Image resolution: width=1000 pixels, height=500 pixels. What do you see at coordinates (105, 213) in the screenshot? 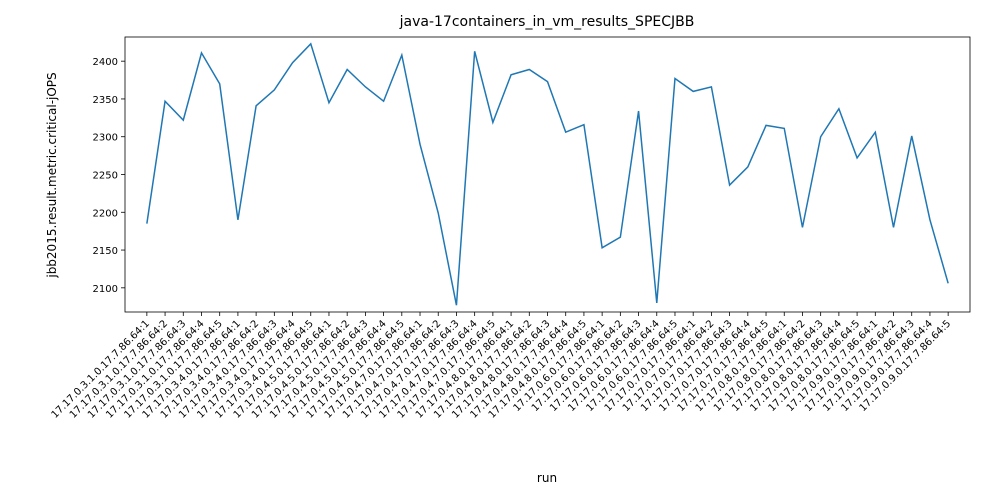
I see `y-tick-label: 2200` at bounding box center [105, 213].